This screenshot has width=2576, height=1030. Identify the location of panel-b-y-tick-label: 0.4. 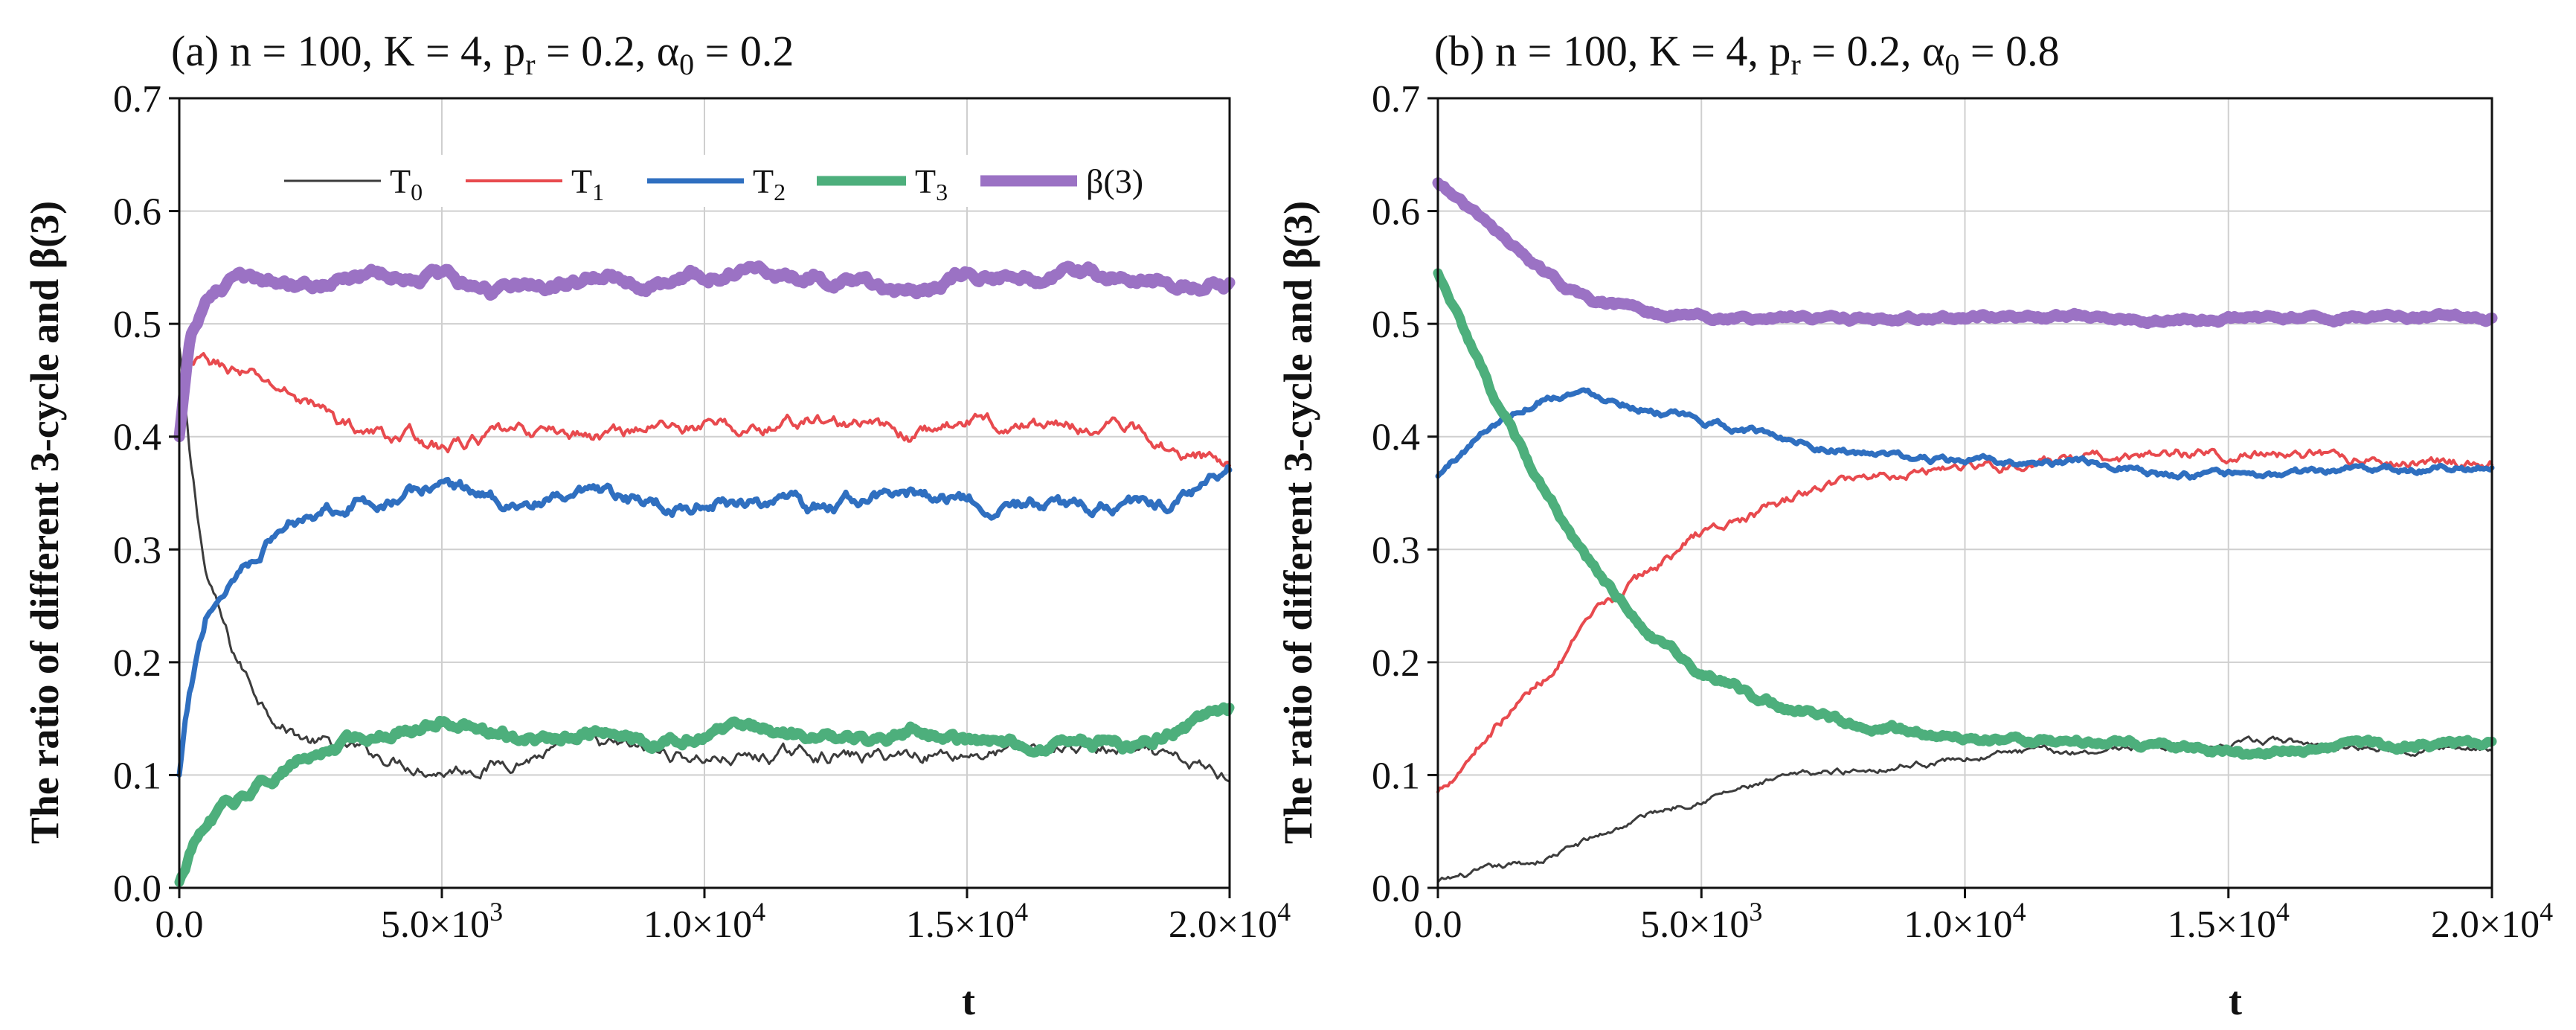
(1396, 438).